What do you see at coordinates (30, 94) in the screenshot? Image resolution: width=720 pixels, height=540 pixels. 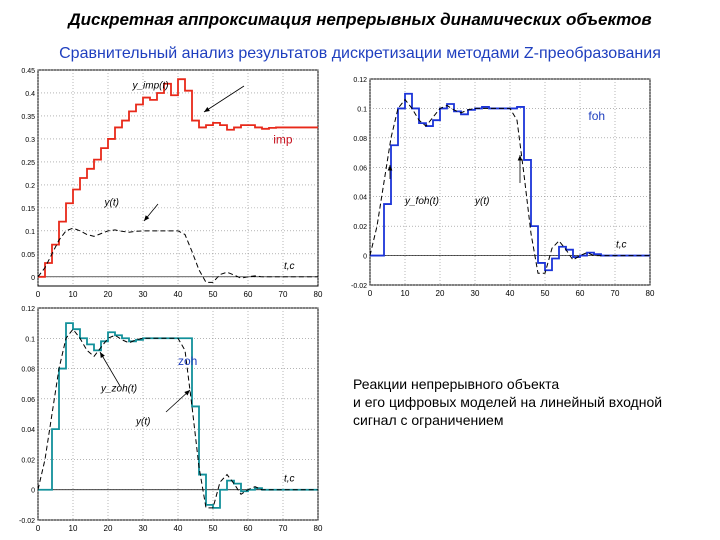 I see `y-tick-label: 0.4` at bounding box center [30, 94].